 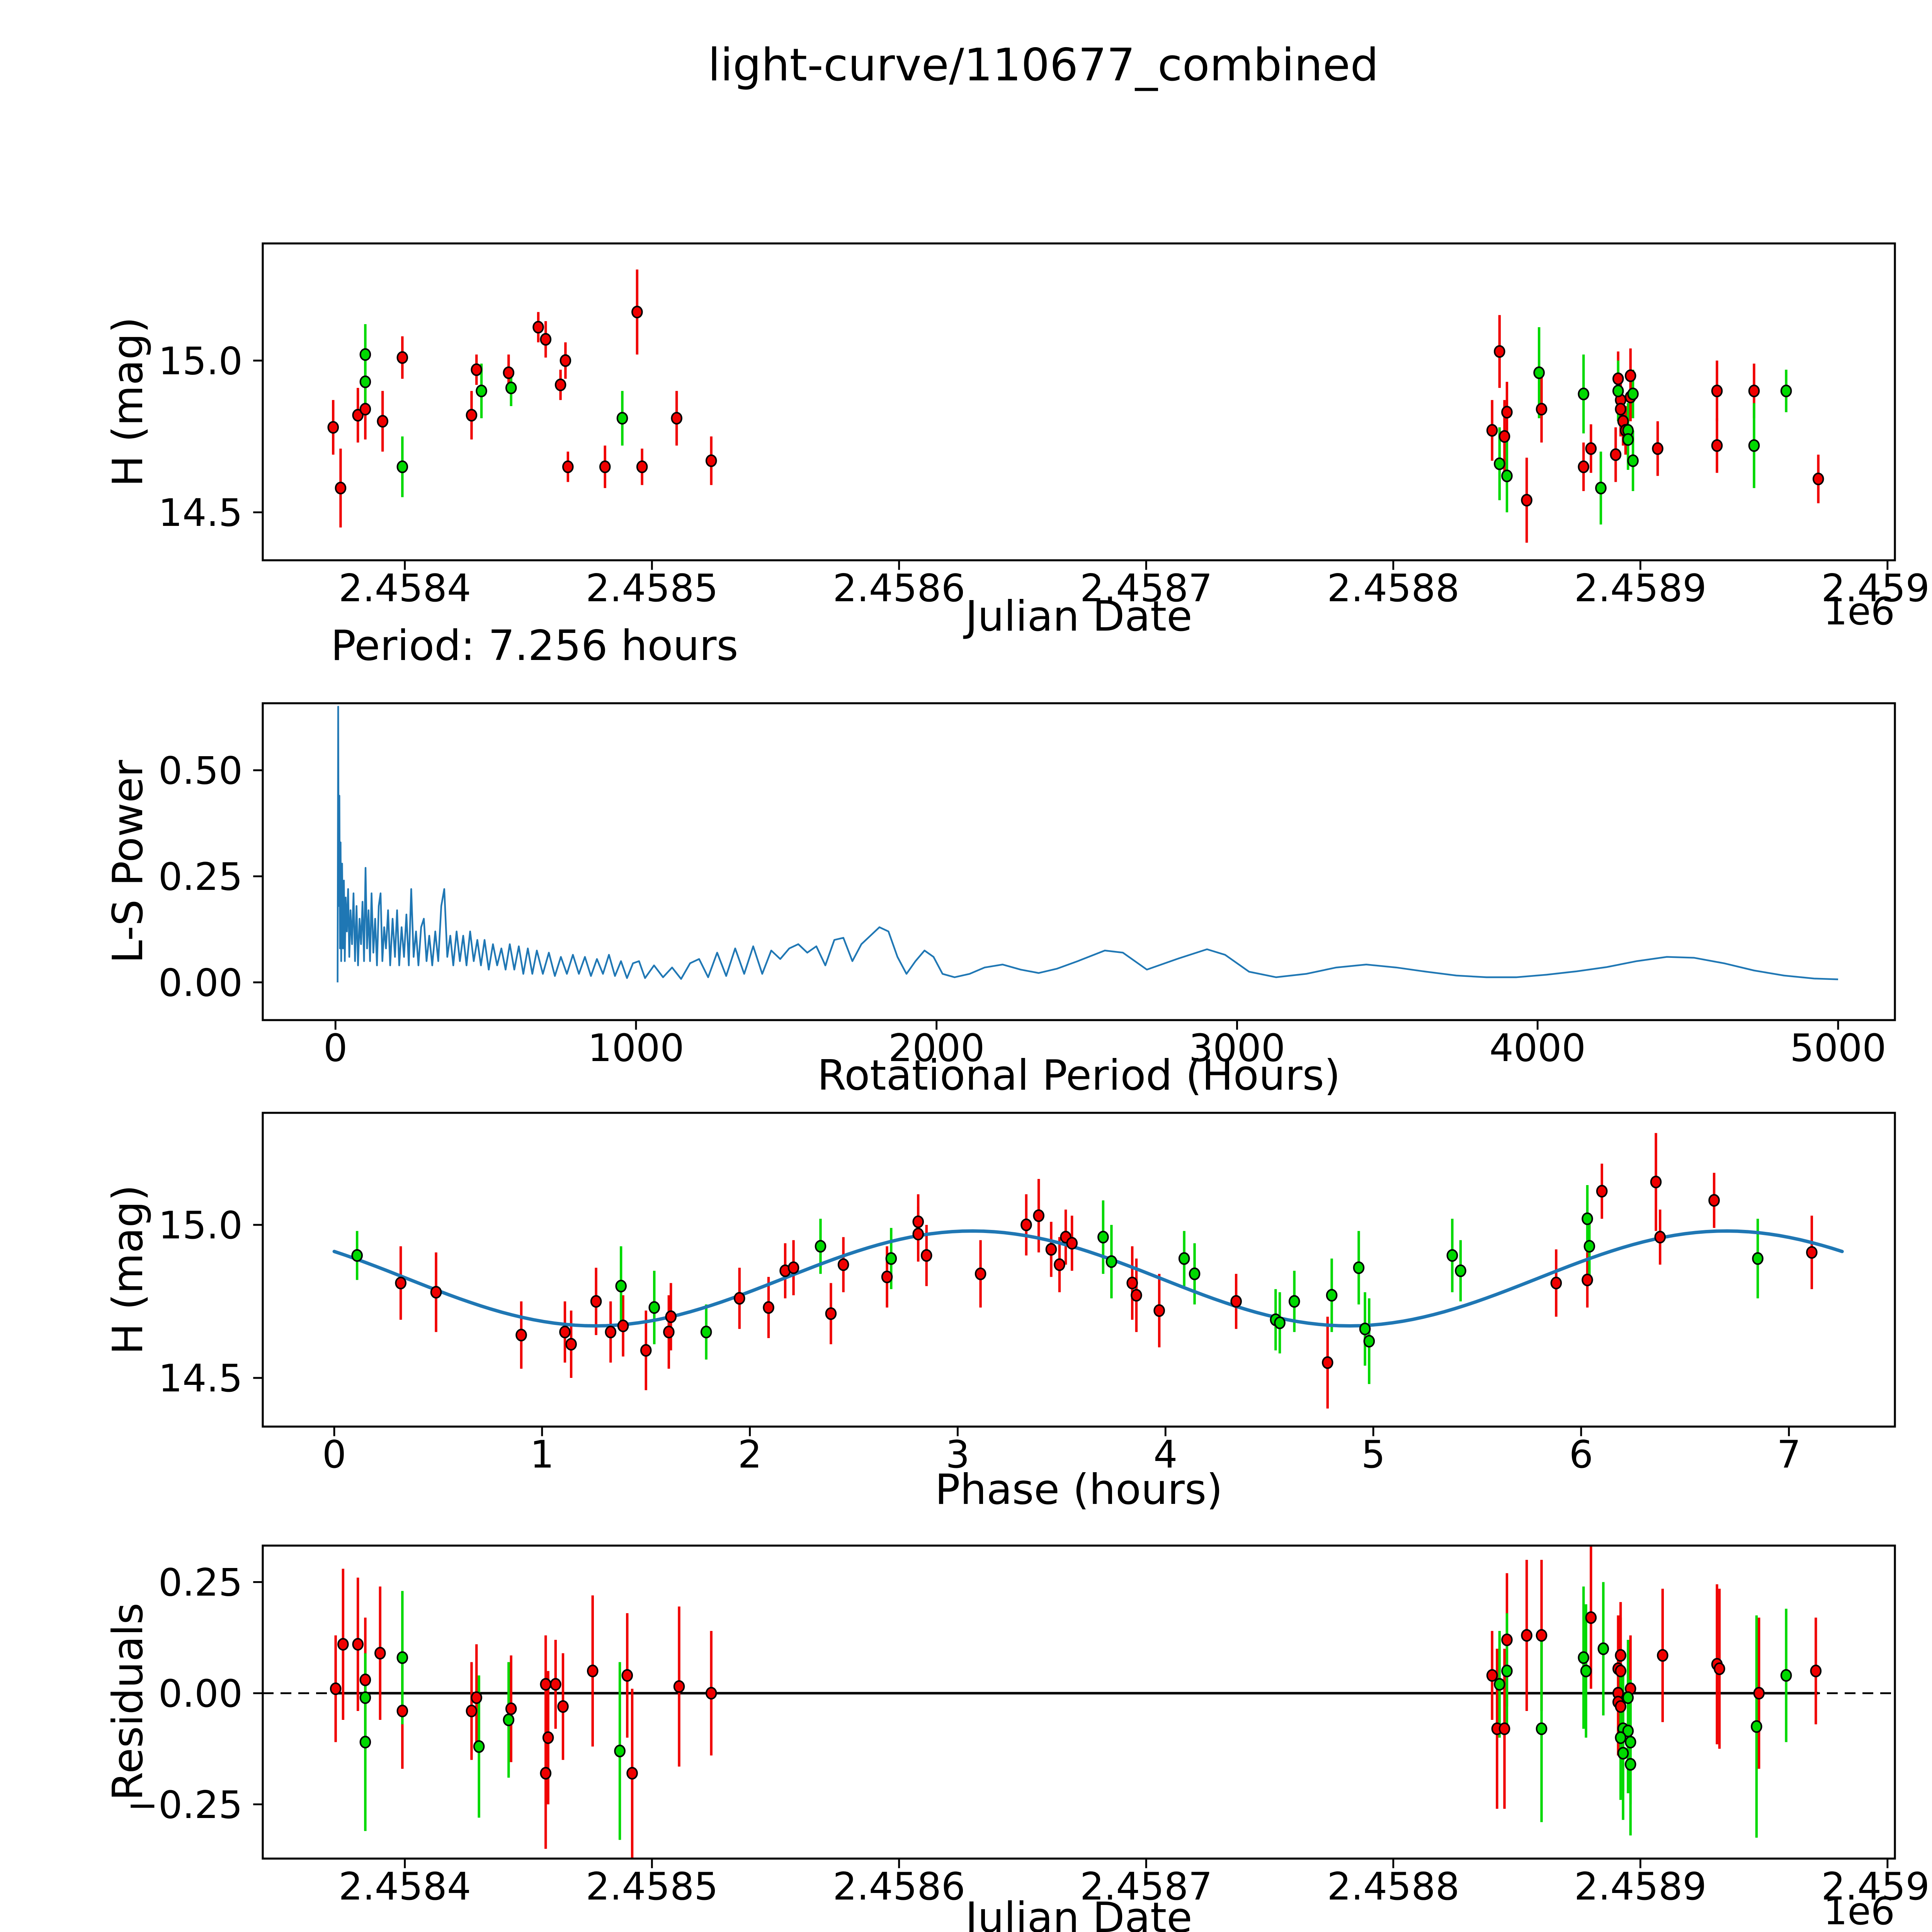 I want to click on phased-lightcurve-content, so click(x=1088, y=1271).